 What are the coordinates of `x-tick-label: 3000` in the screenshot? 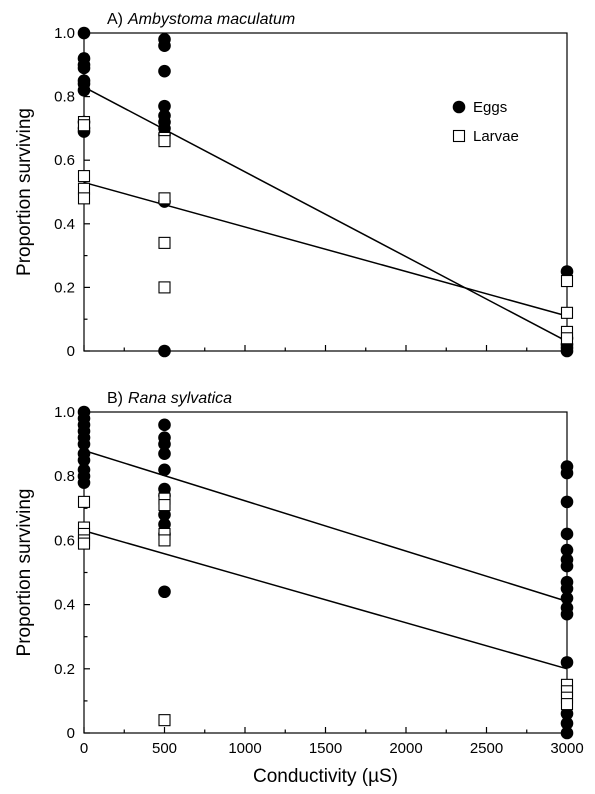 It's located at (566, 748).